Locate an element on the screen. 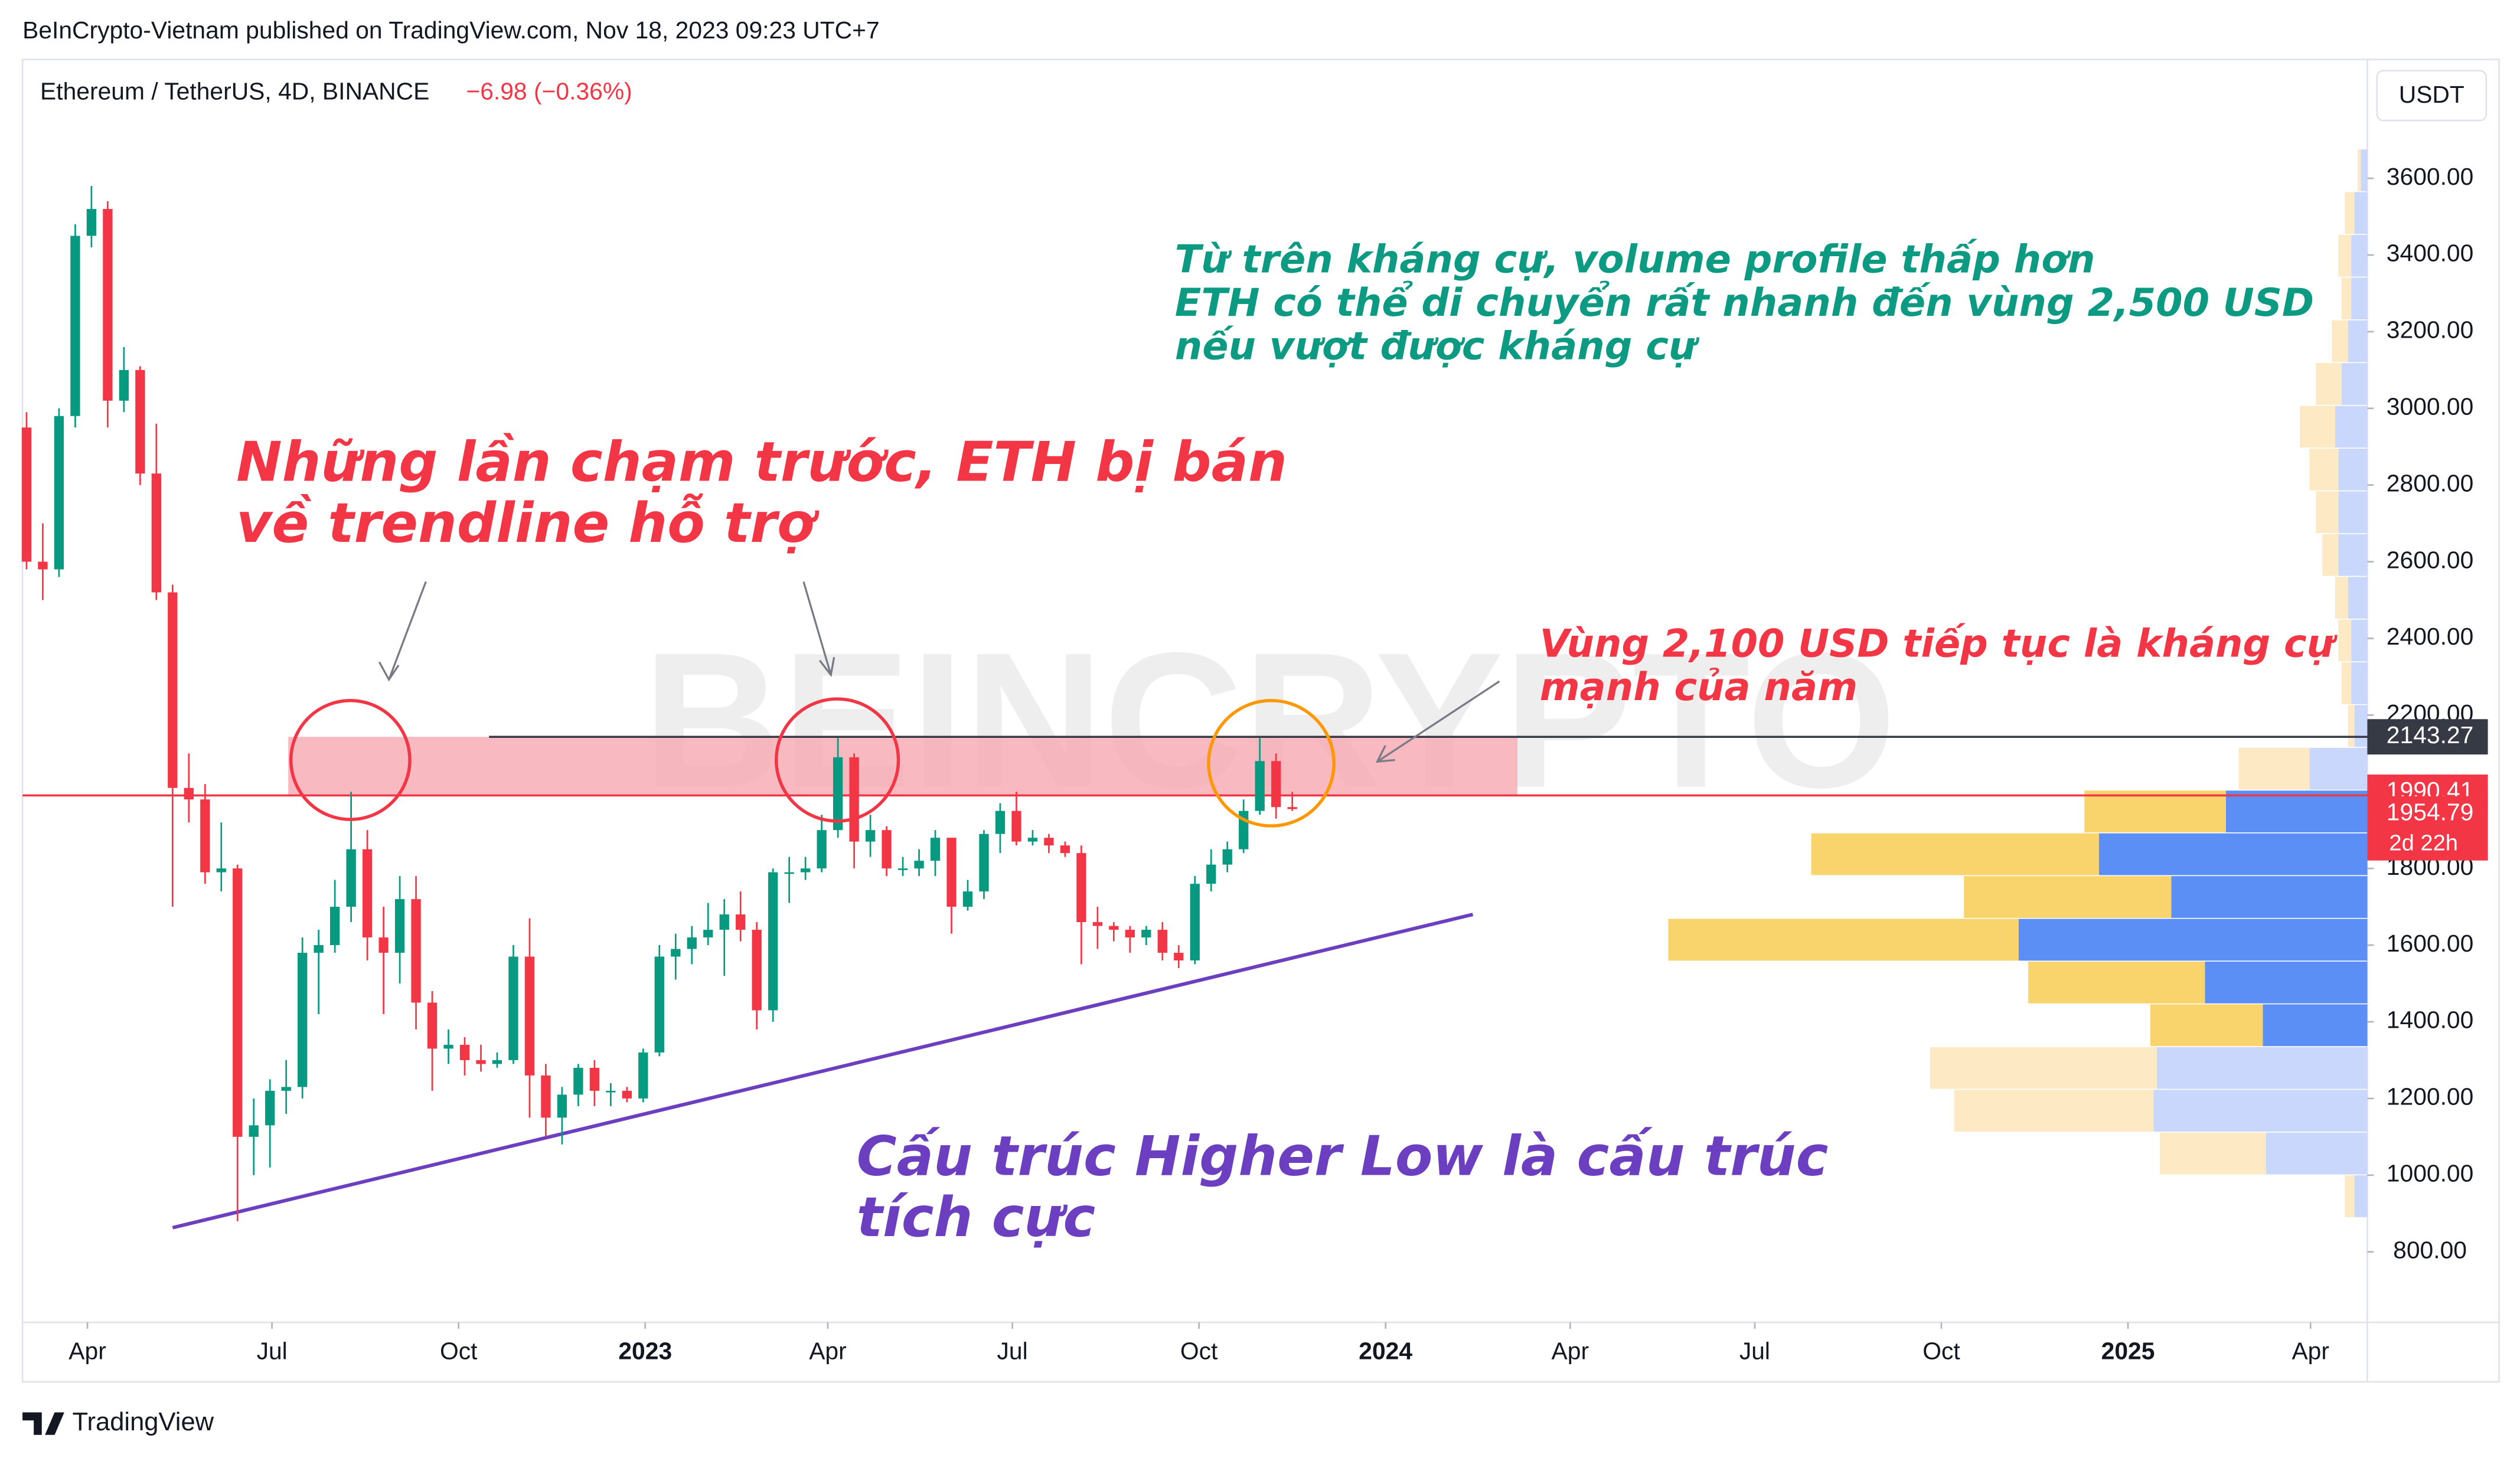  x-tick-label: 2023 is located at coordinates (645, 1351).